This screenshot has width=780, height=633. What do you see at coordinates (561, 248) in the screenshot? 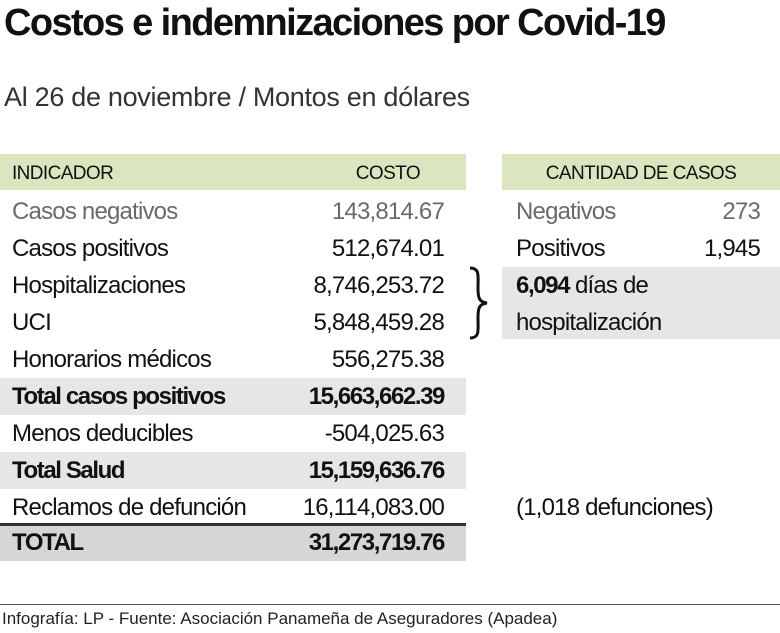
I see `case-label: Positivos` at bounding box center [561, 248].